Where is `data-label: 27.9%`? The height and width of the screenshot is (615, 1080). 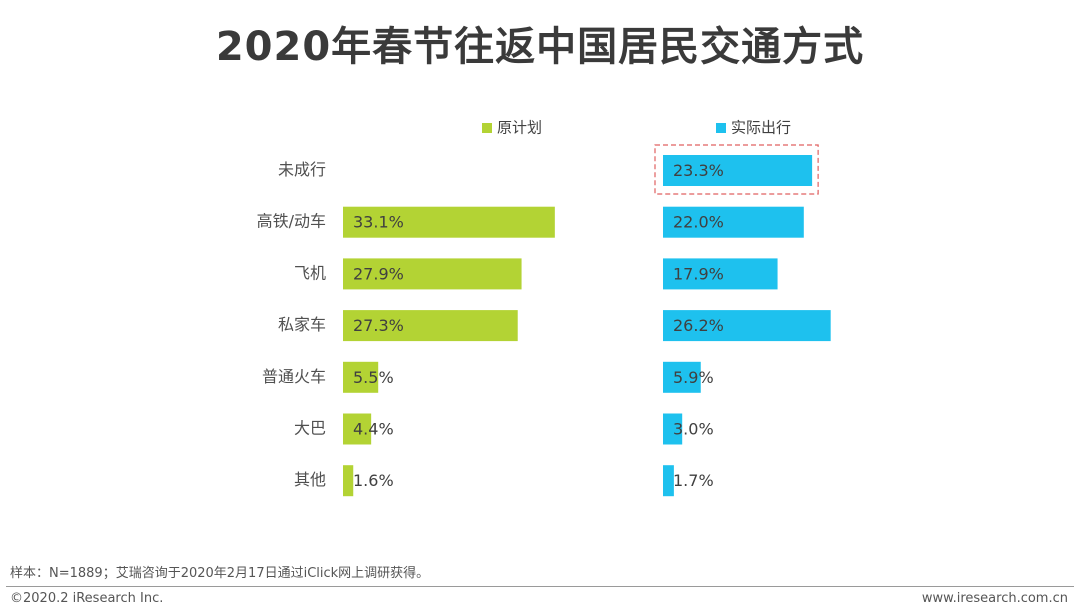
data-label: 27.9% is located at coordinates (378, 273).